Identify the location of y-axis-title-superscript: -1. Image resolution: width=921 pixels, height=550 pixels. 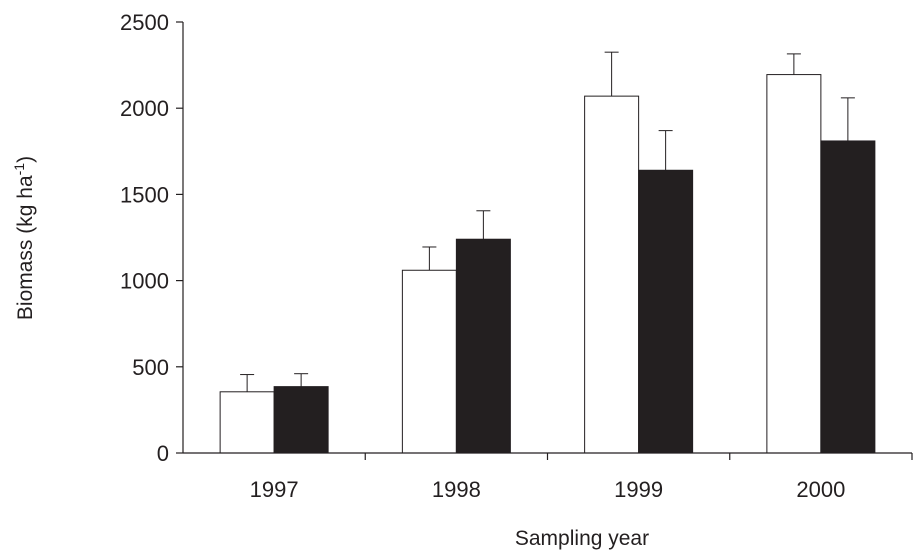
(19, 169).